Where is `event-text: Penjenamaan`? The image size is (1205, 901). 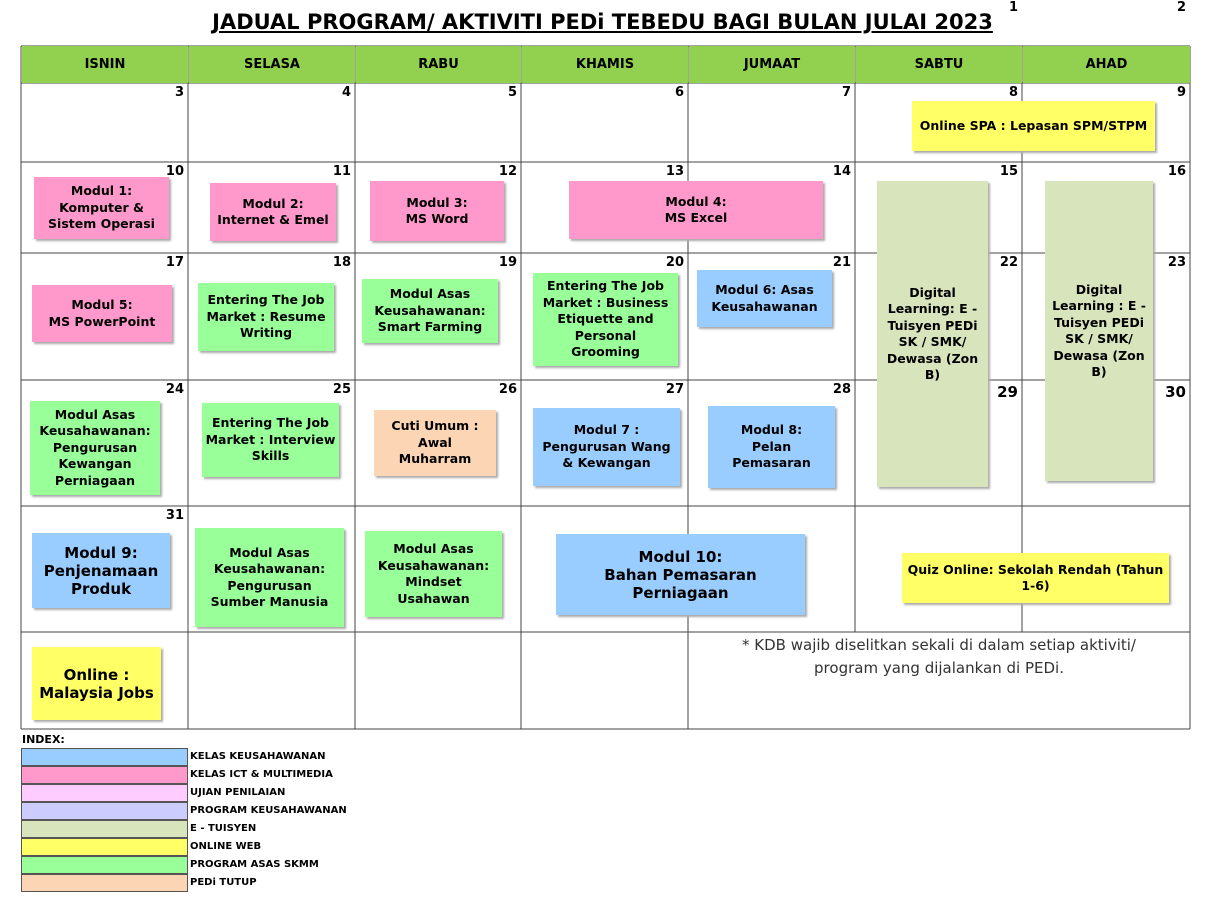
event-text: Penjenamaan is located at coordinates (101, 570).